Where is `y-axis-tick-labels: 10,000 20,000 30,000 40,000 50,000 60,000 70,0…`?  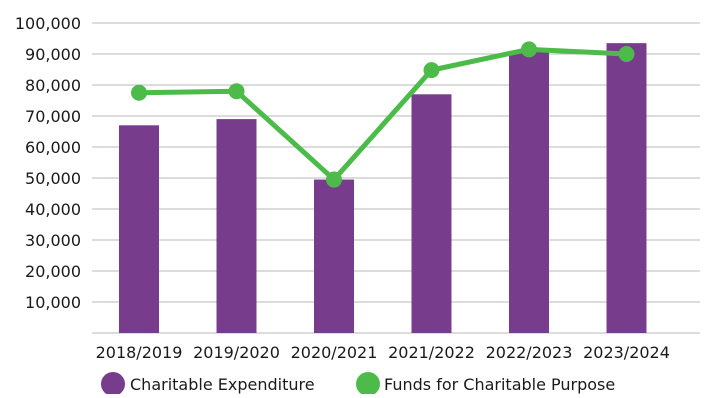
y-axis-tick-labels: 10,000 20,000 30,000 40,000 50,000 60,000 70,0… is located at coordinates (48, 163).